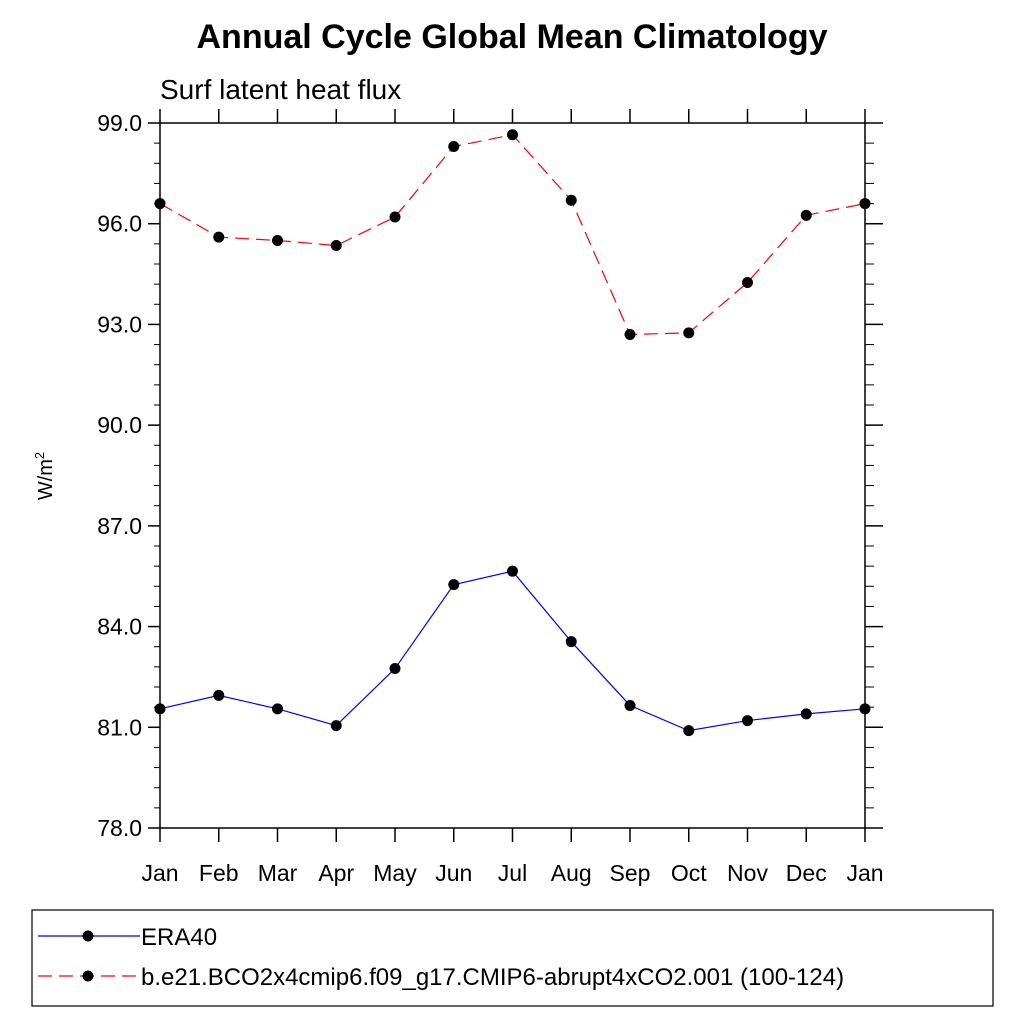 This screenshot has width=1024, height=1024. I want to click on x-tick-label: Jul, so click(512, 873).